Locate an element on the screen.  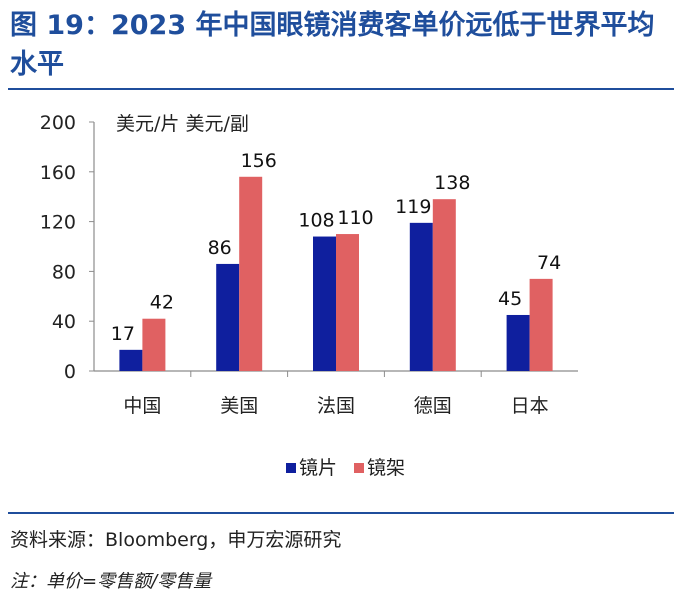
y-tick-label: 200 is located at coordinates (58, 123).